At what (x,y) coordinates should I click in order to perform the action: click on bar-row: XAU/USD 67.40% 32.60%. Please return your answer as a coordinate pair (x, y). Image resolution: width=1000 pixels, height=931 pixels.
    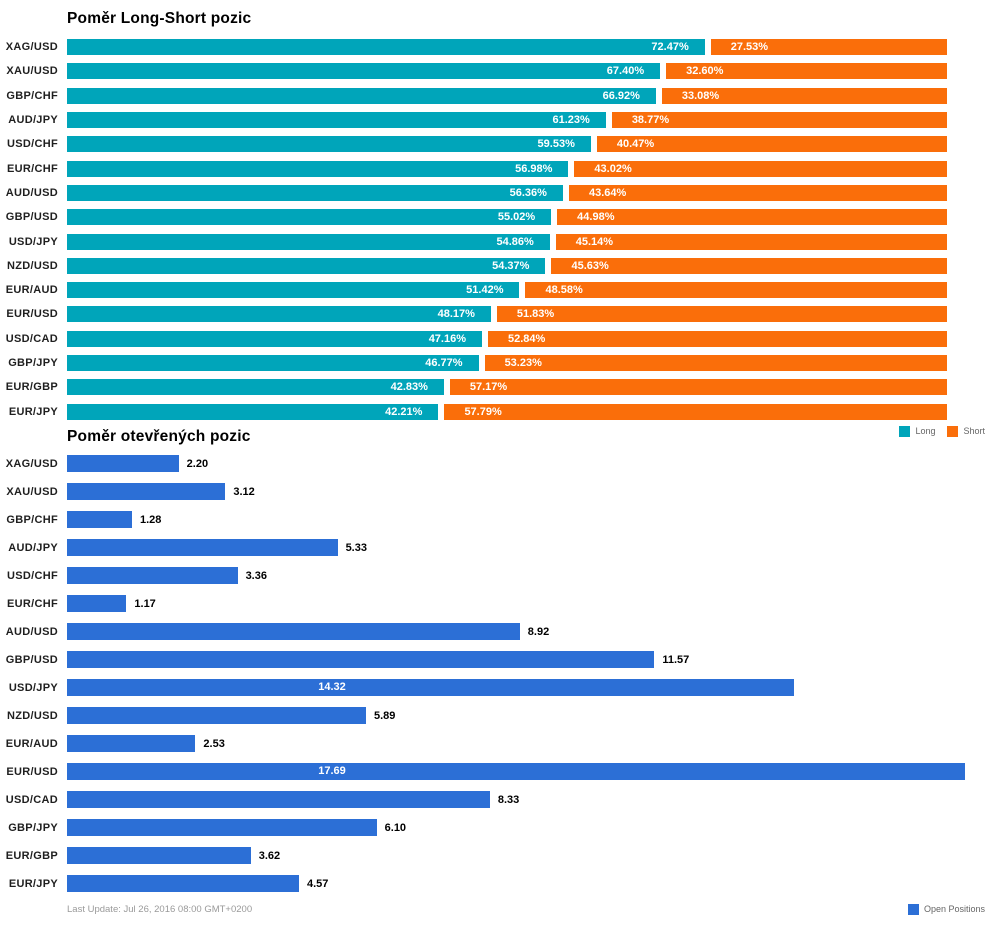
    Looking at the image, I should click on (500, 71).